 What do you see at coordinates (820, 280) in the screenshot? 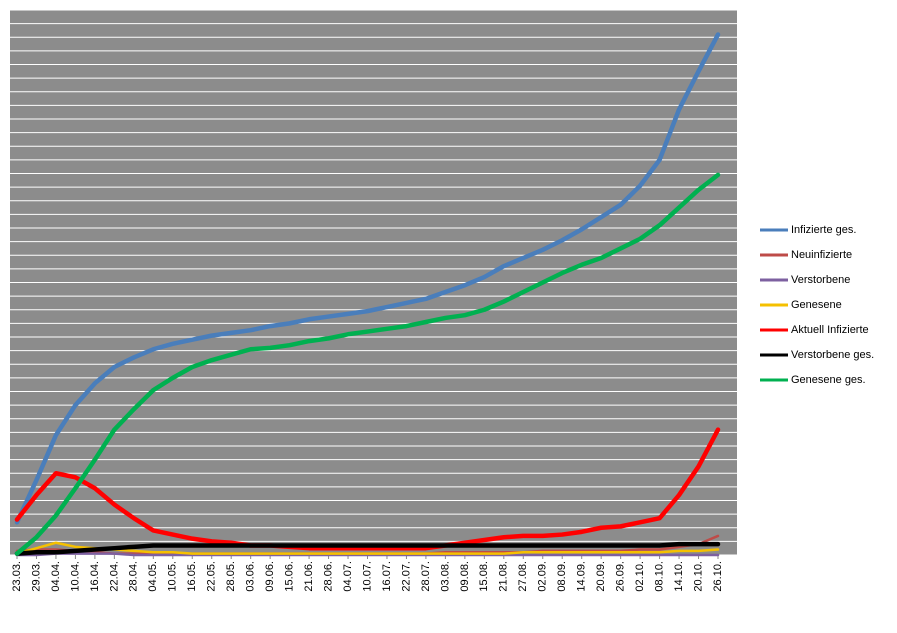
I see `legend-label: Verstorbene` at bounding box center [820, 280].